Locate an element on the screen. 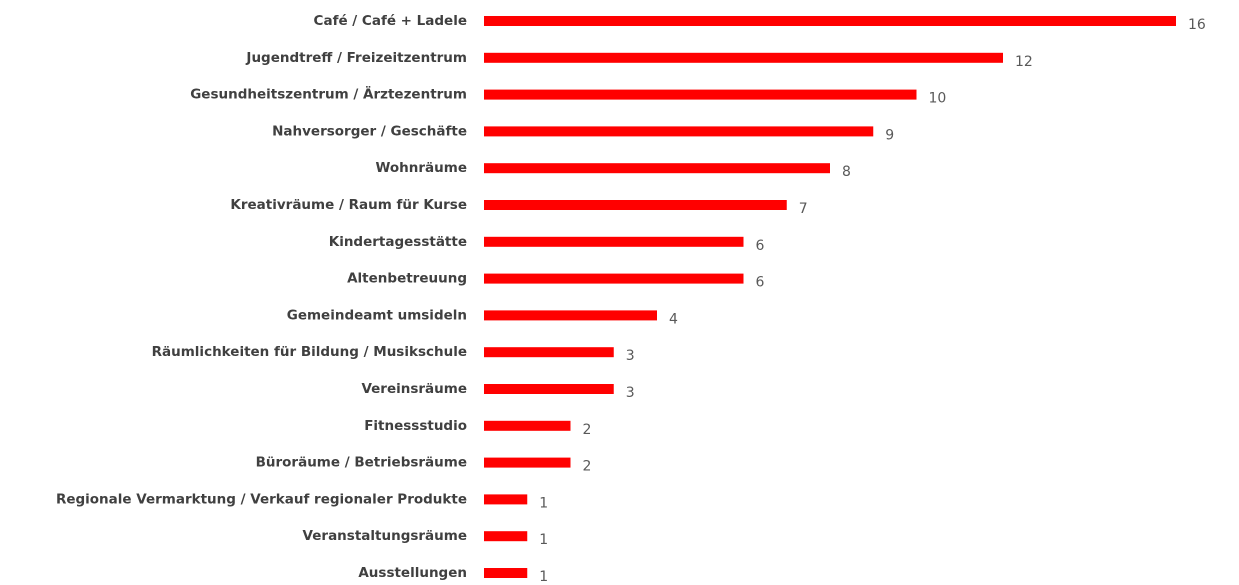 The height and width of the screenshot is (585, 1239). value-label: 9 is located at coordinates (889, 135).